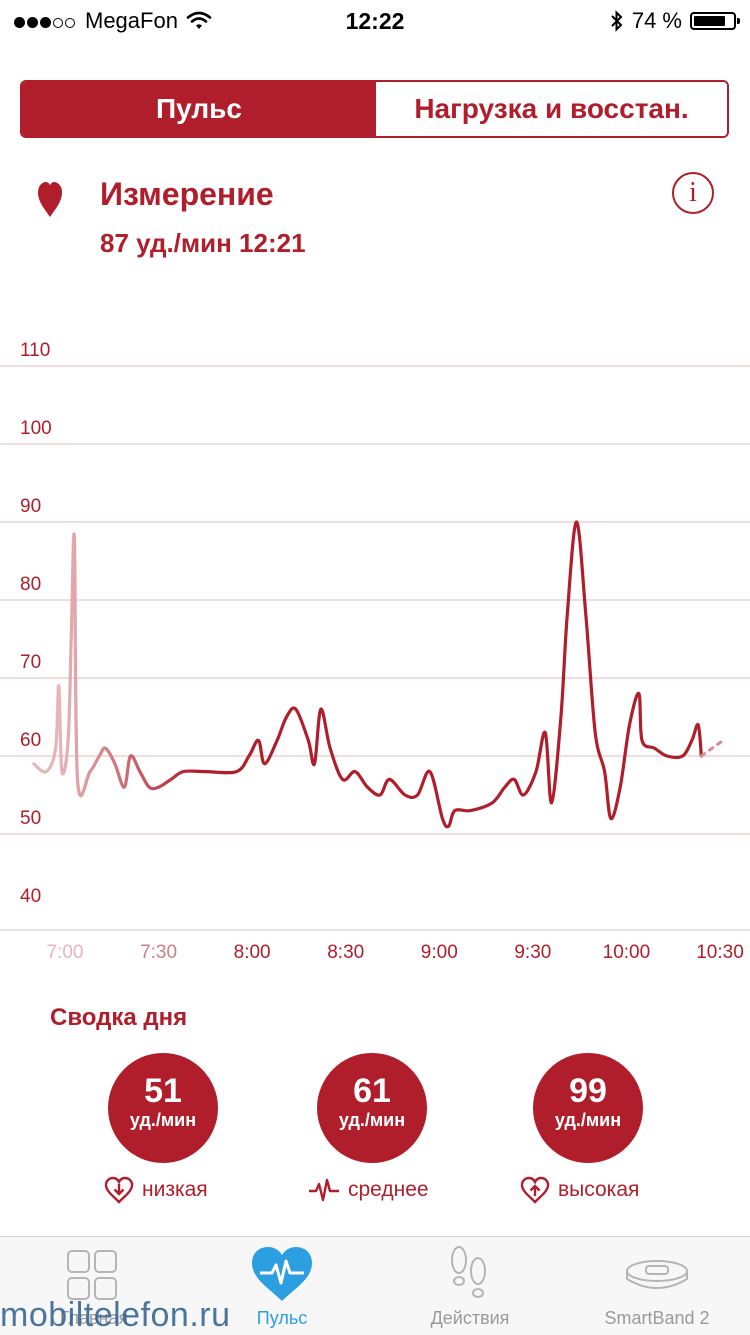  What do you see at coordinates (94, 1318) in the screenshot?
I see `tab-home-label: Главная` at bounding box center [94, 1318].